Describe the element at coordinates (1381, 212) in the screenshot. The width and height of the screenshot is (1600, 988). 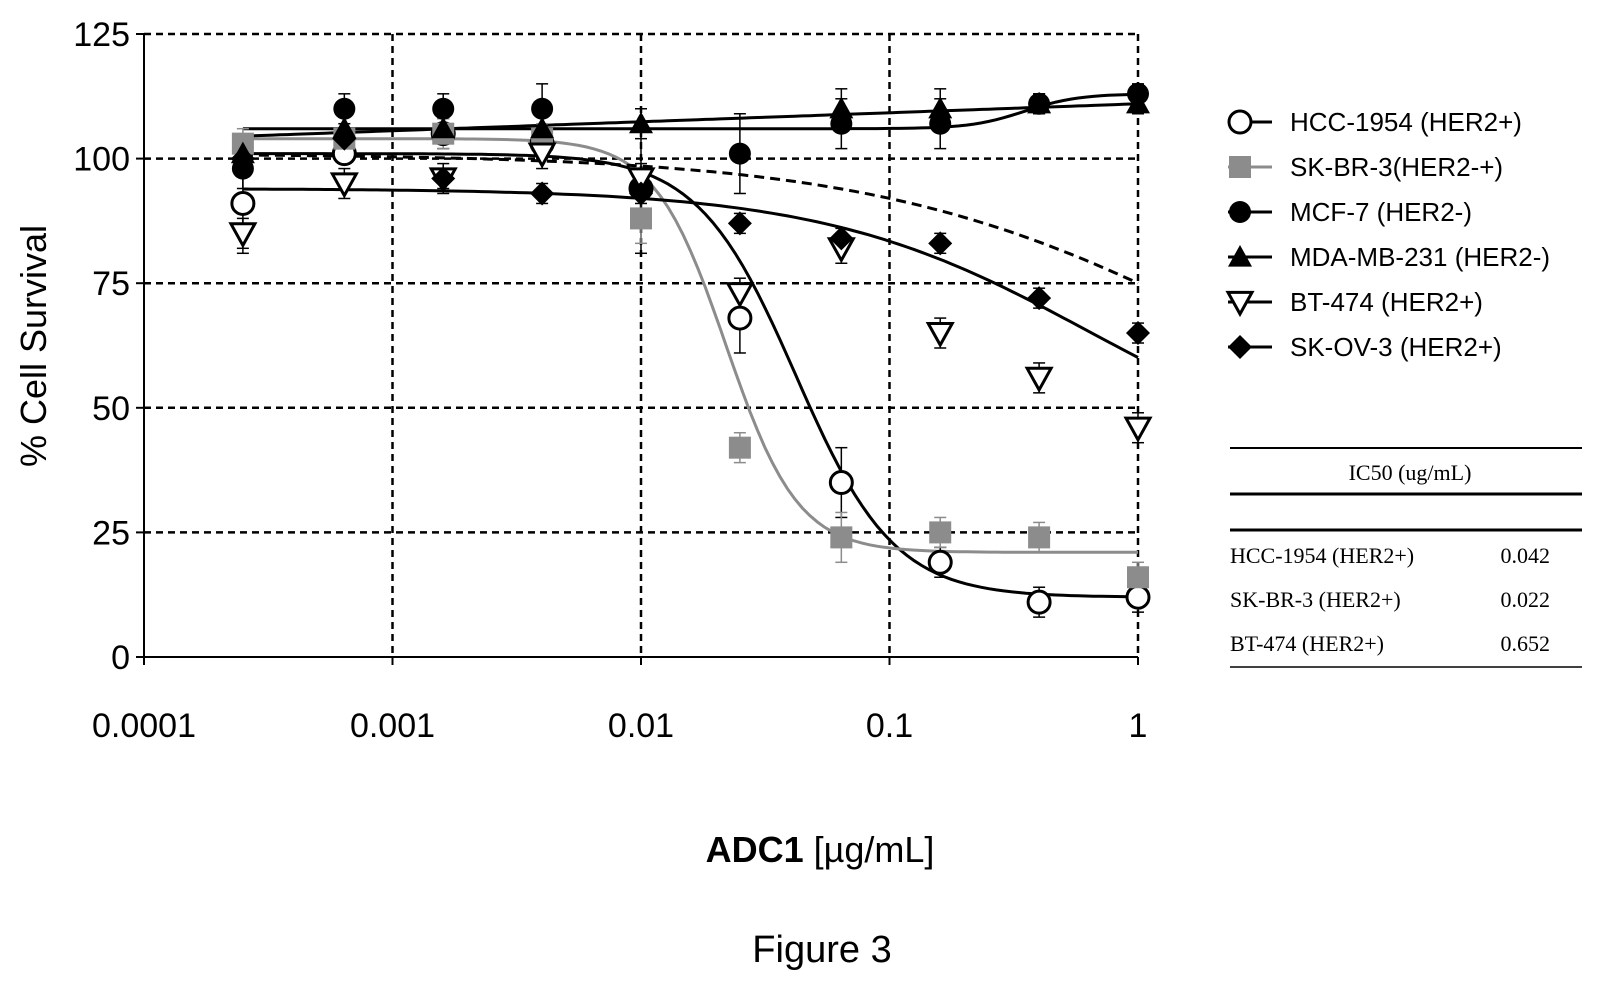
I see `legend-label: MCF-7 (HER2-)` at that location.